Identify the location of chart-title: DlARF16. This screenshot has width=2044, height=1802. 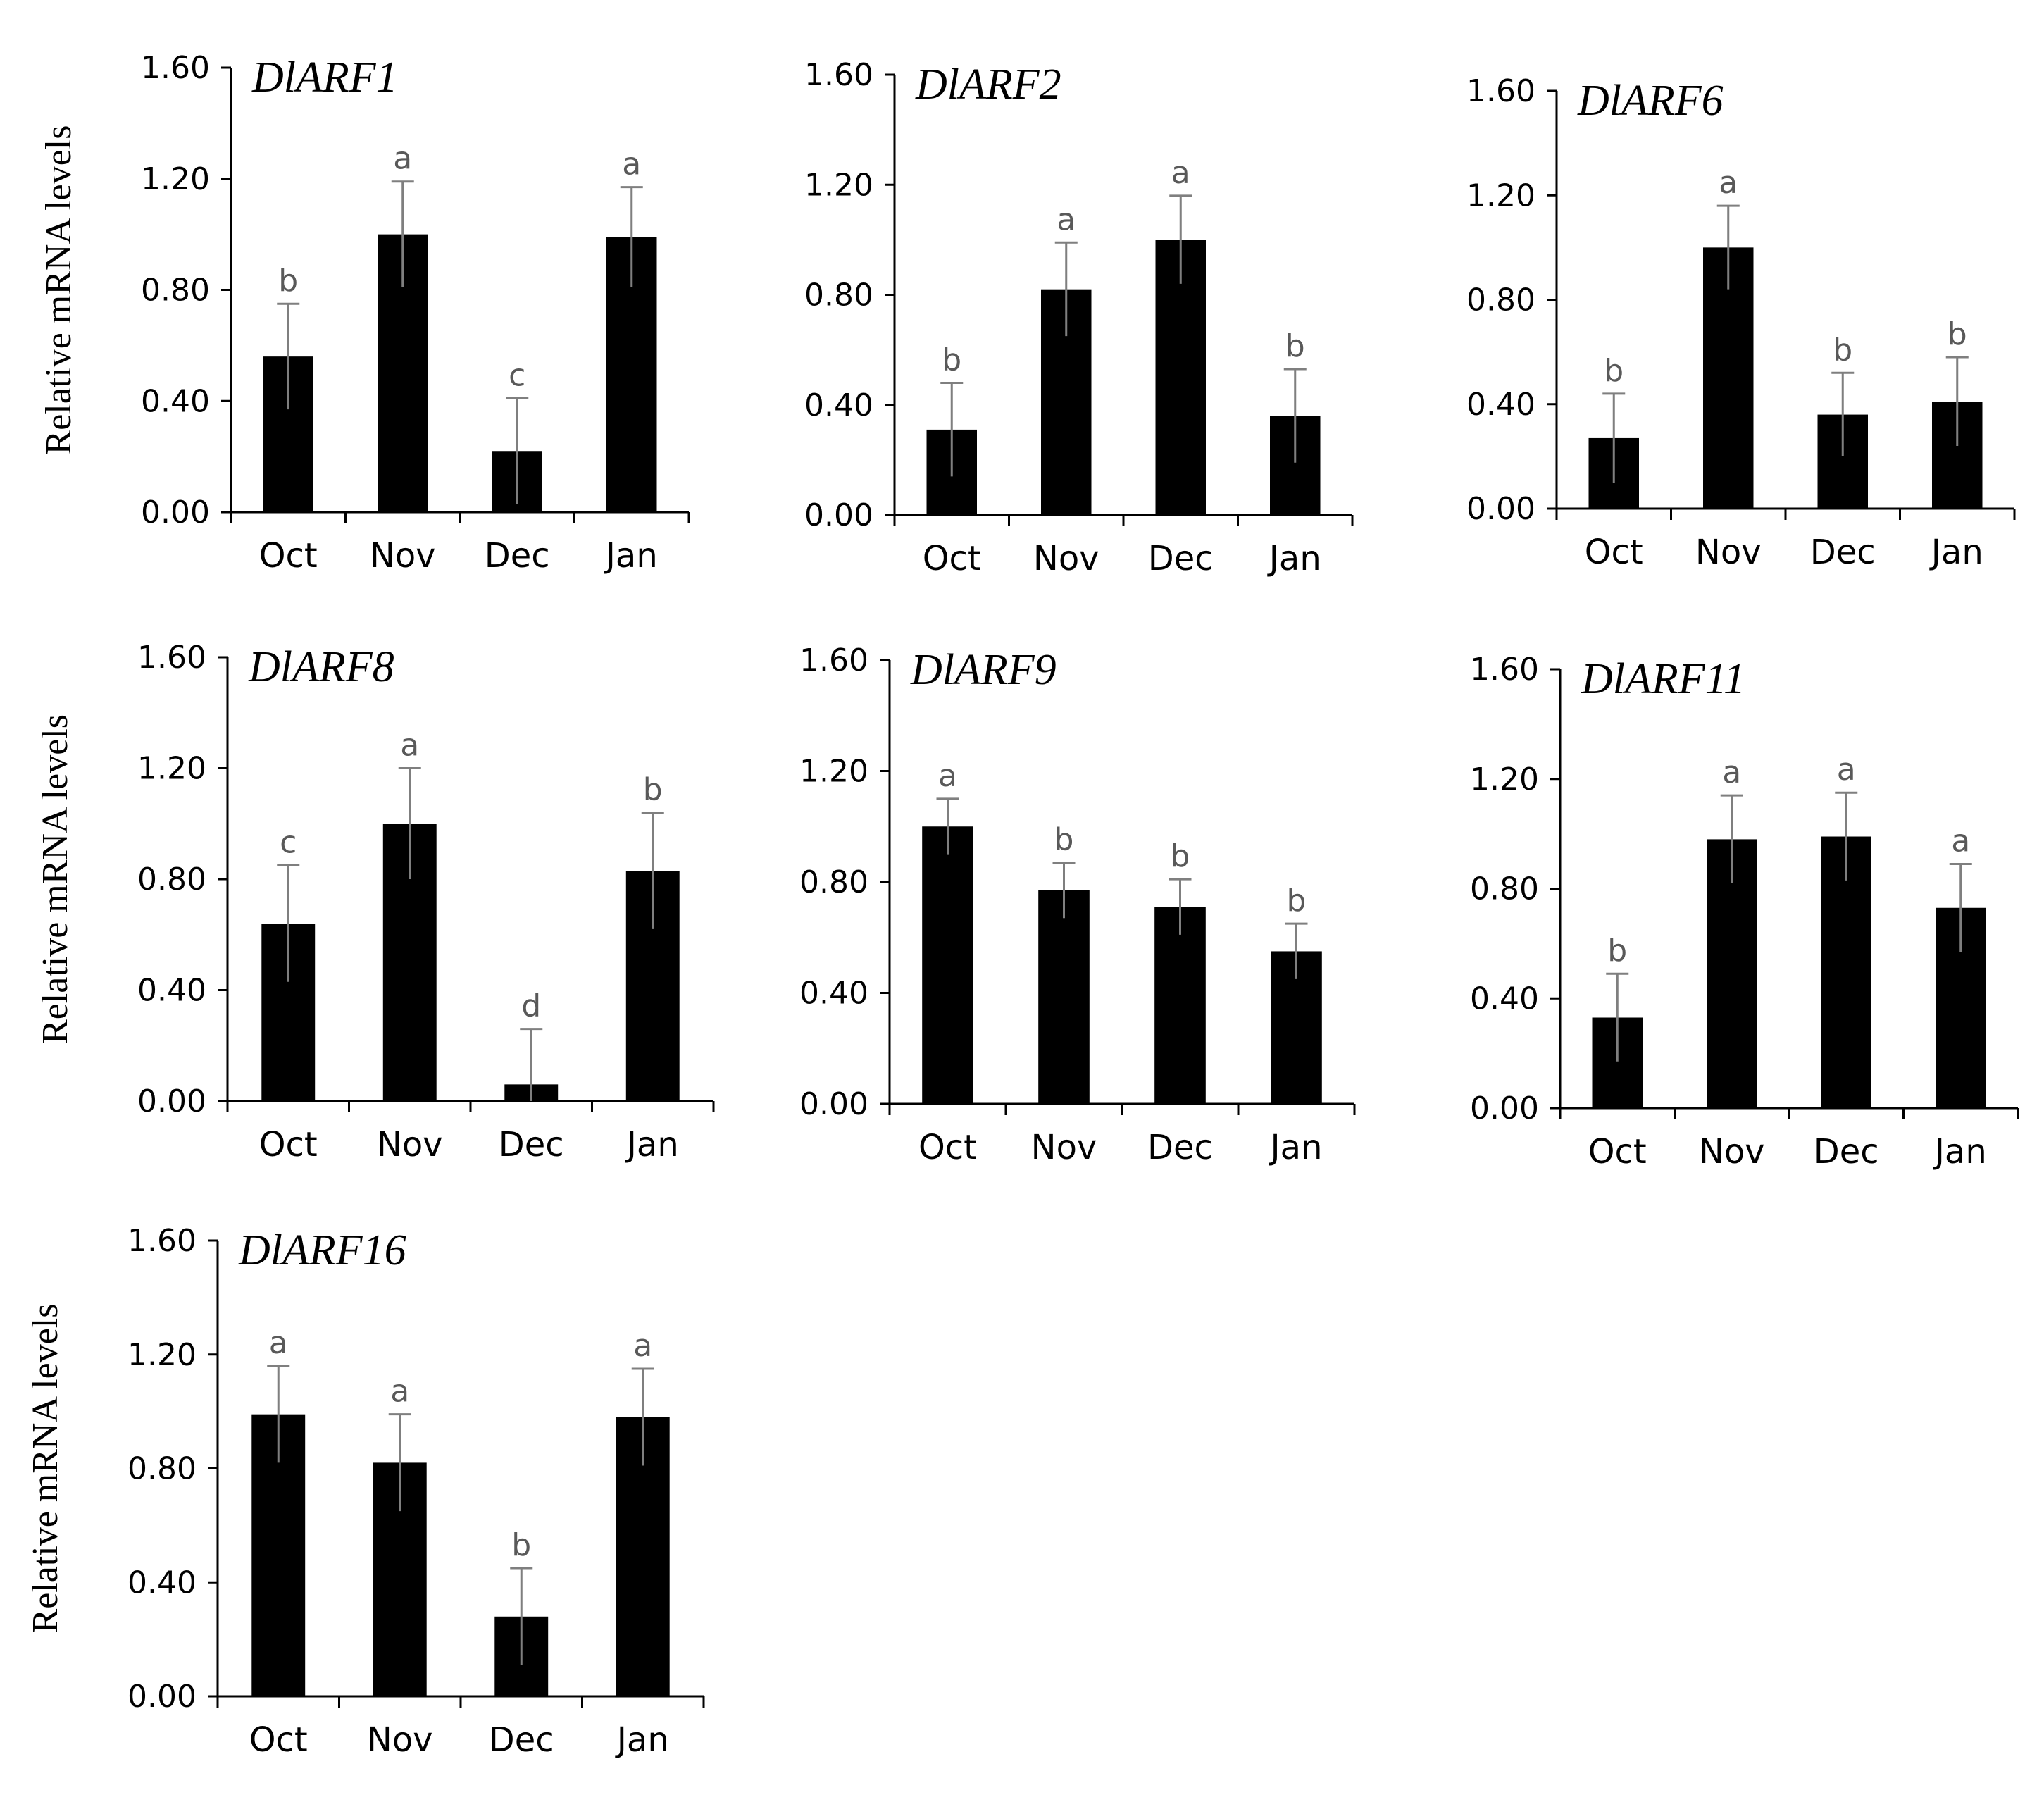
(322, 1250).